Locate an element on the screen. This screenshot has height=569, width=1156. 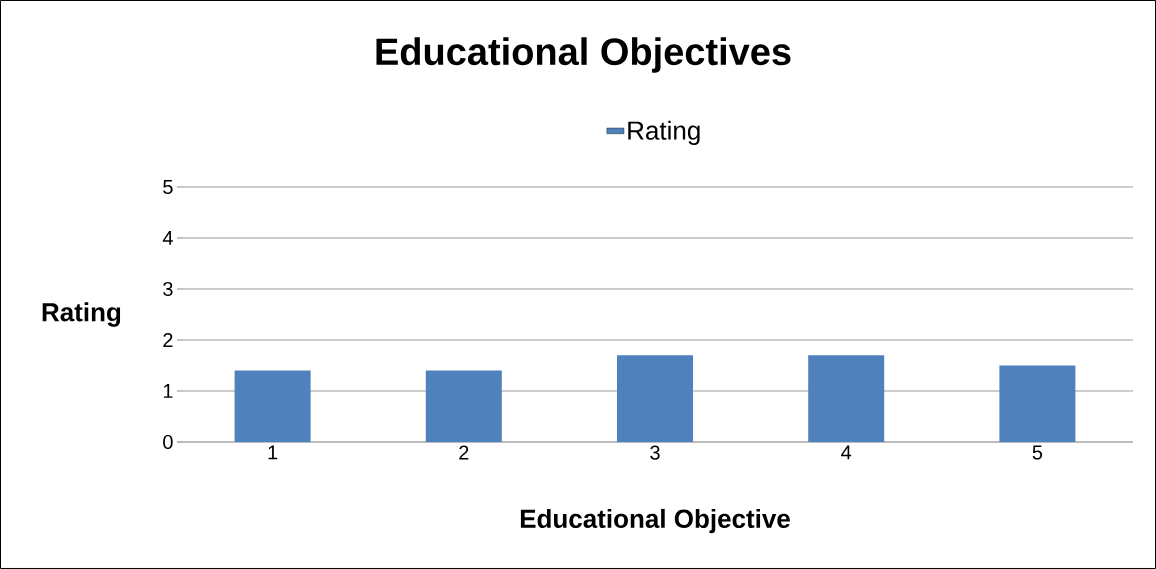
y-tick-label: 3 is located at coordinates (168, 289).